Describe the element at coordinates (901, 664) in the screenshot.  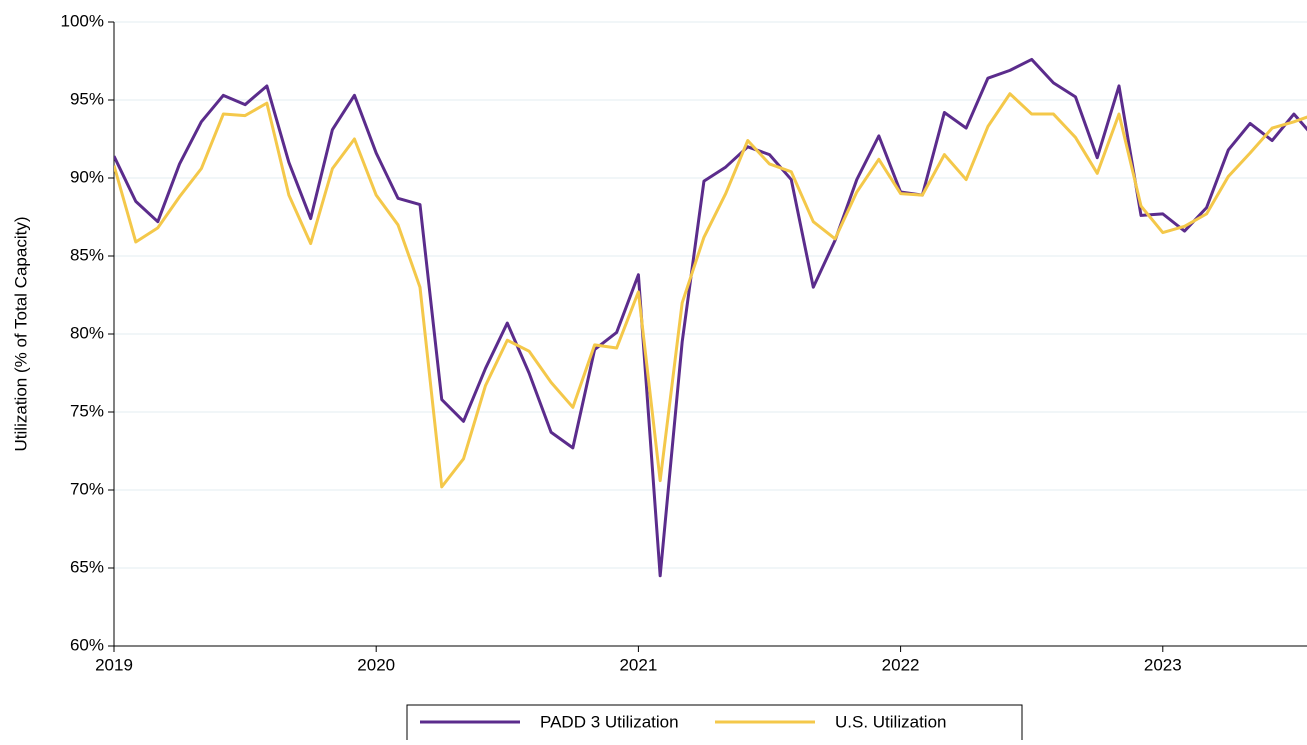
I see `x-tick-label: 2022` at that location.